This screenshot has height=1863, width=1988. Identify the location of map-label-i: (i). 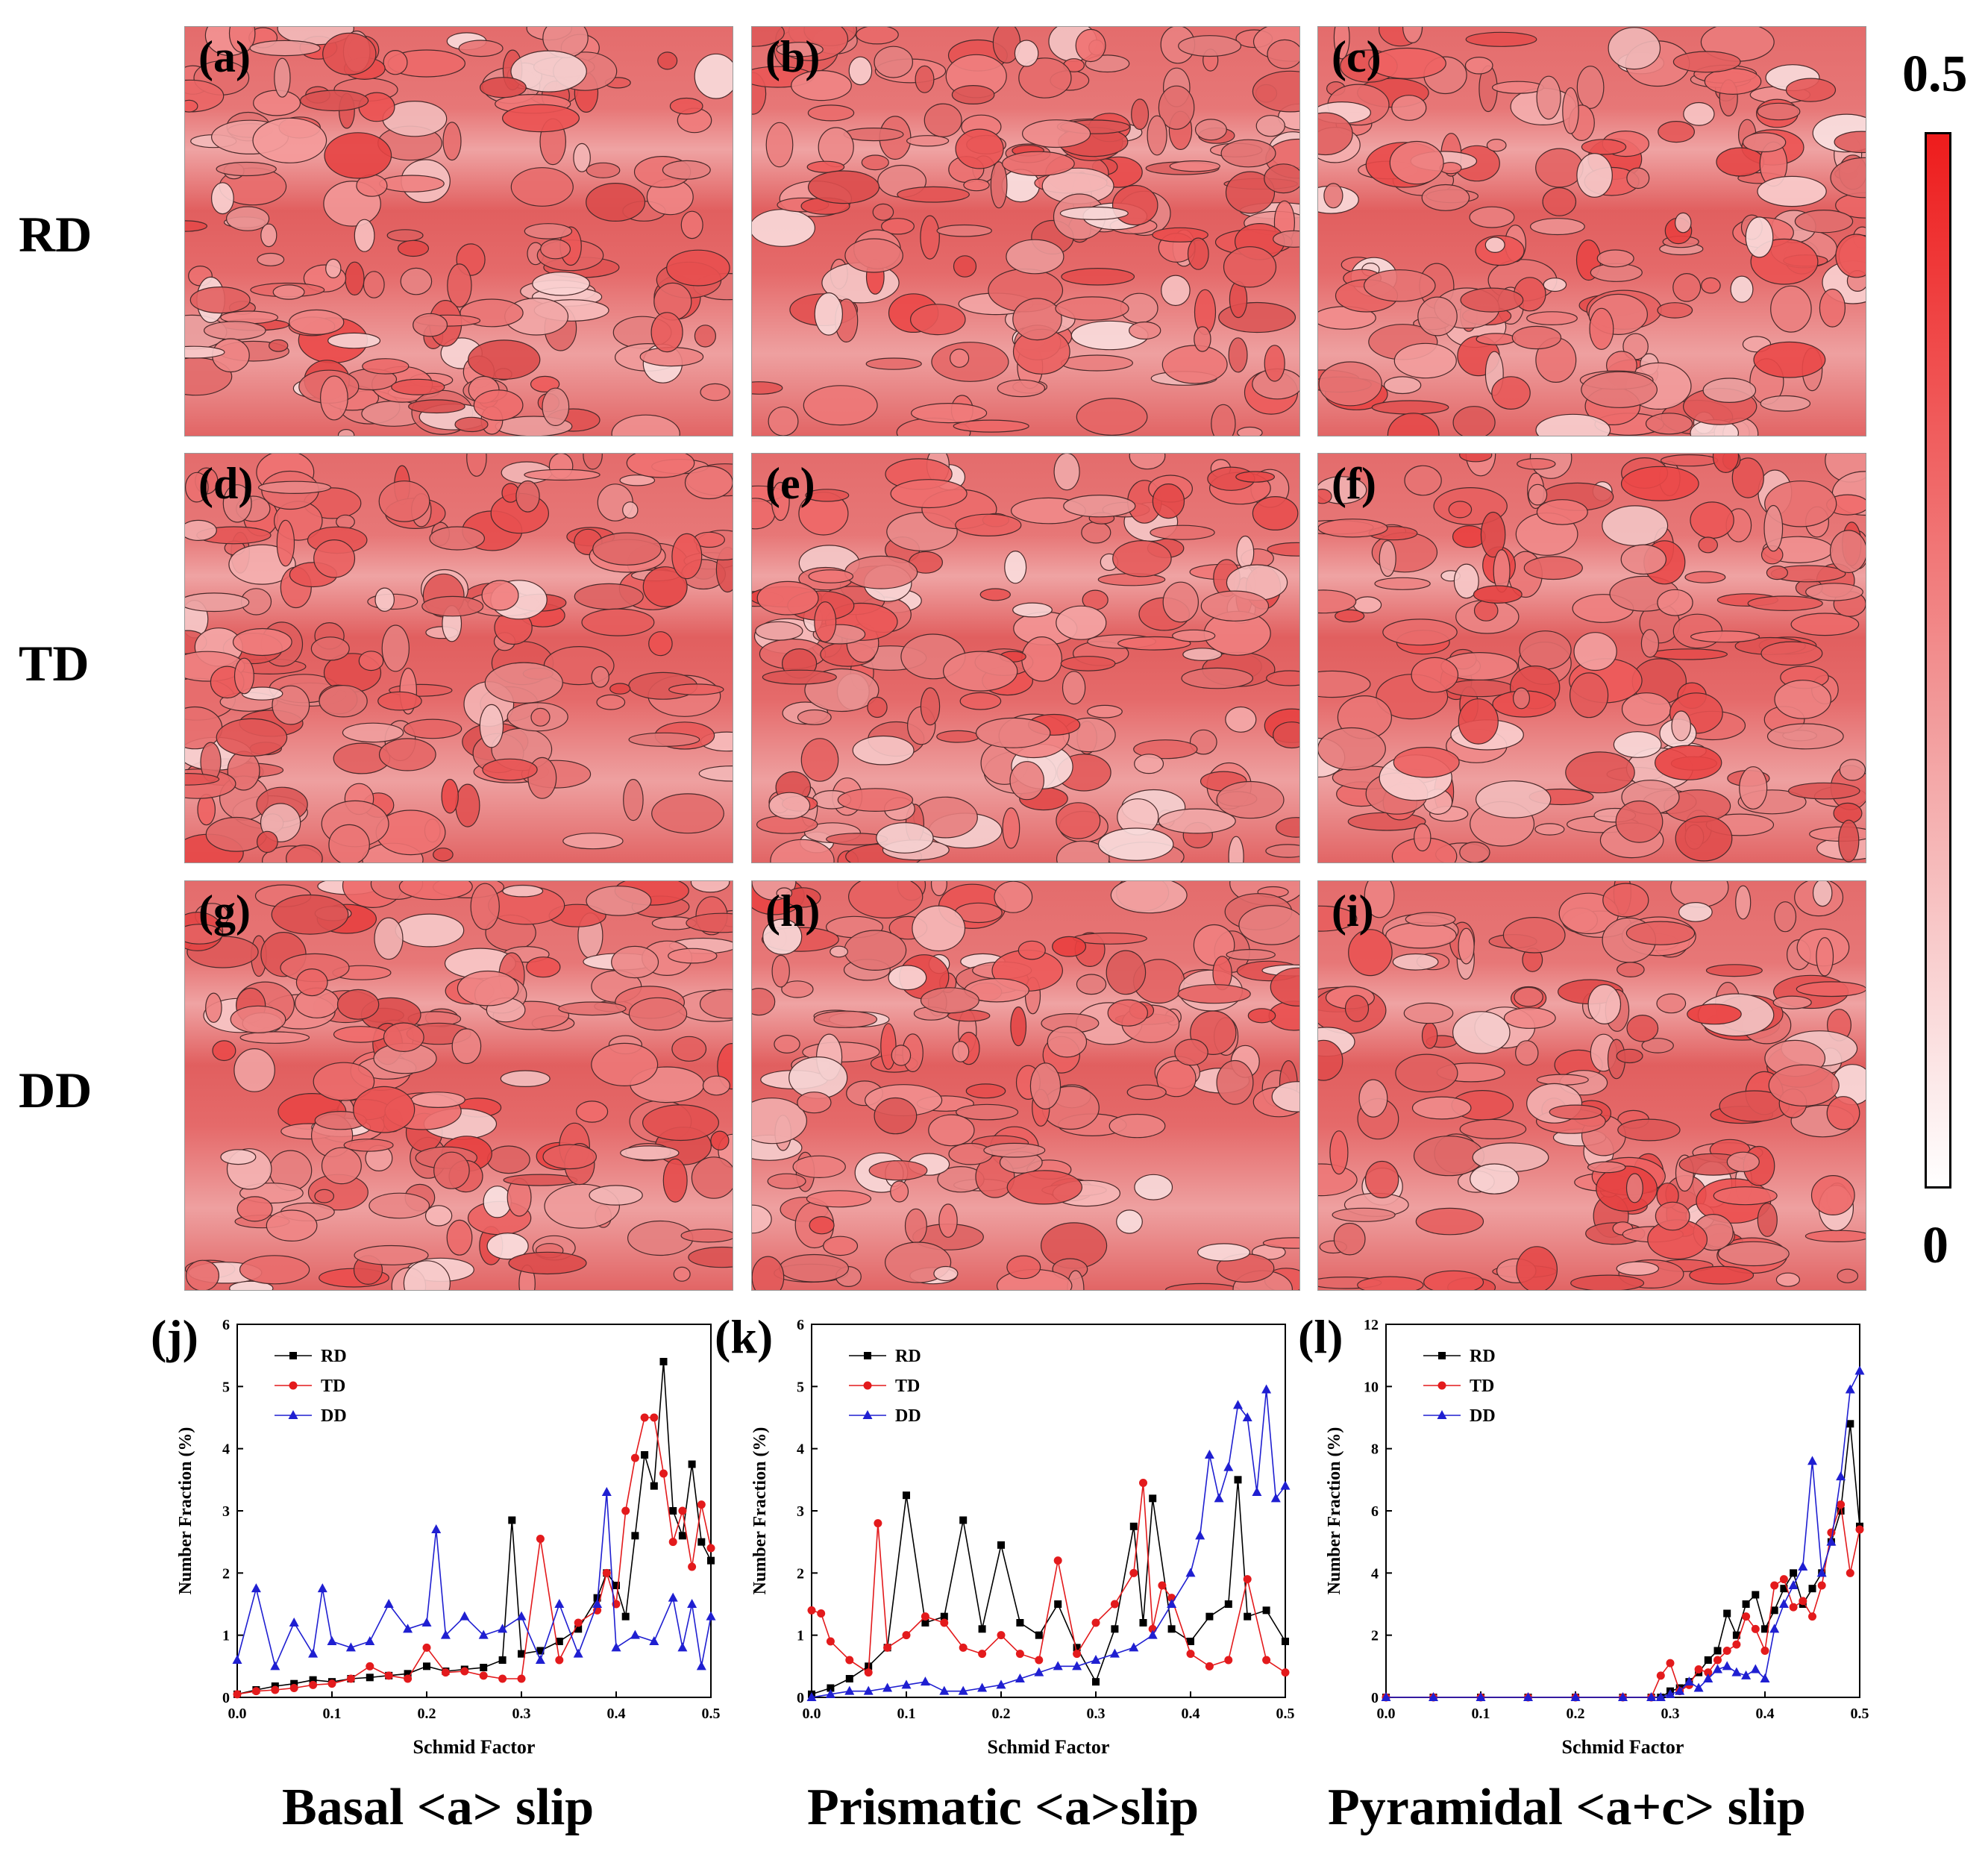
(1353, 911).